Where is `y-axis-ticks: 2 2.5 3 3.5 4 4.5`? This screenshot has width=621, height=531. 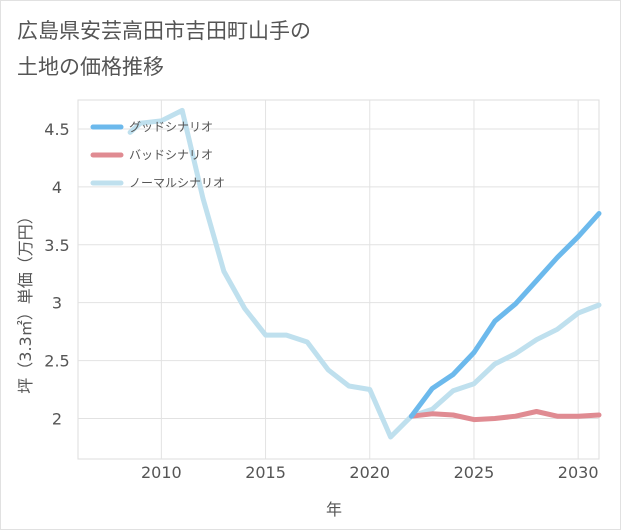 y-axis-ticks: 2 2.5 3 3.5 4 4.5 is located at coordinates (56, 274).